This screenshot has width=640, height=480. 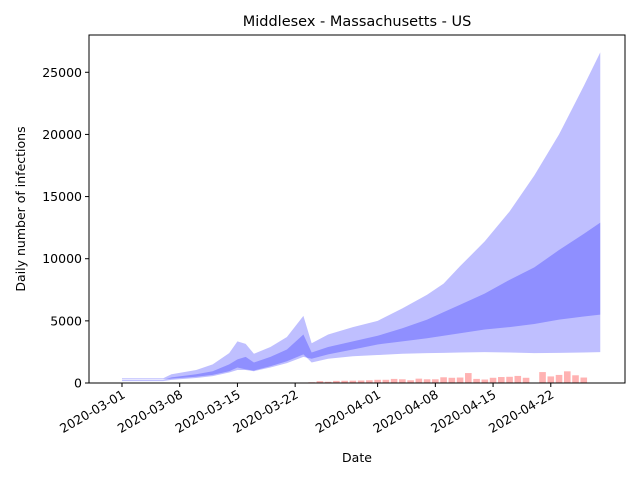 What do you see at coordinates (66, 320) in the screenshot?
I see `y-tick-label: 5000` at bounding box center [66, 320].